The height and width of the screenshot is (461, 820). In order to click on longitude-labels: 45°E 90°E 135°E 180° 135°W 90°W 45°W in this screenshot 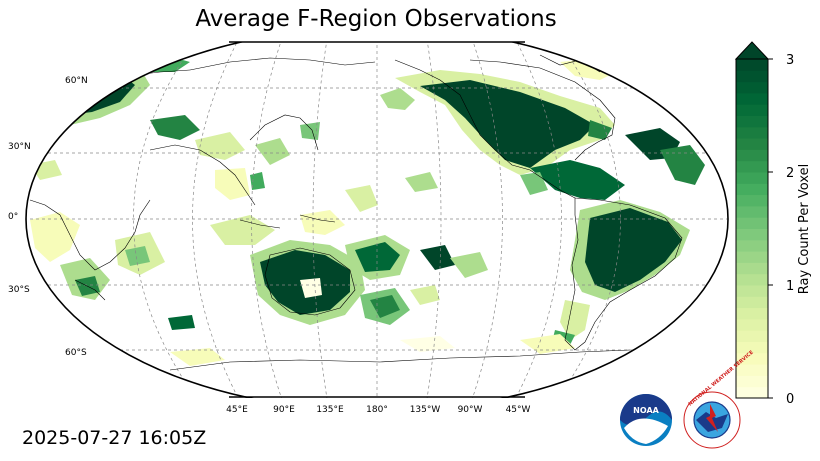, I will do `click(378, 410)`.